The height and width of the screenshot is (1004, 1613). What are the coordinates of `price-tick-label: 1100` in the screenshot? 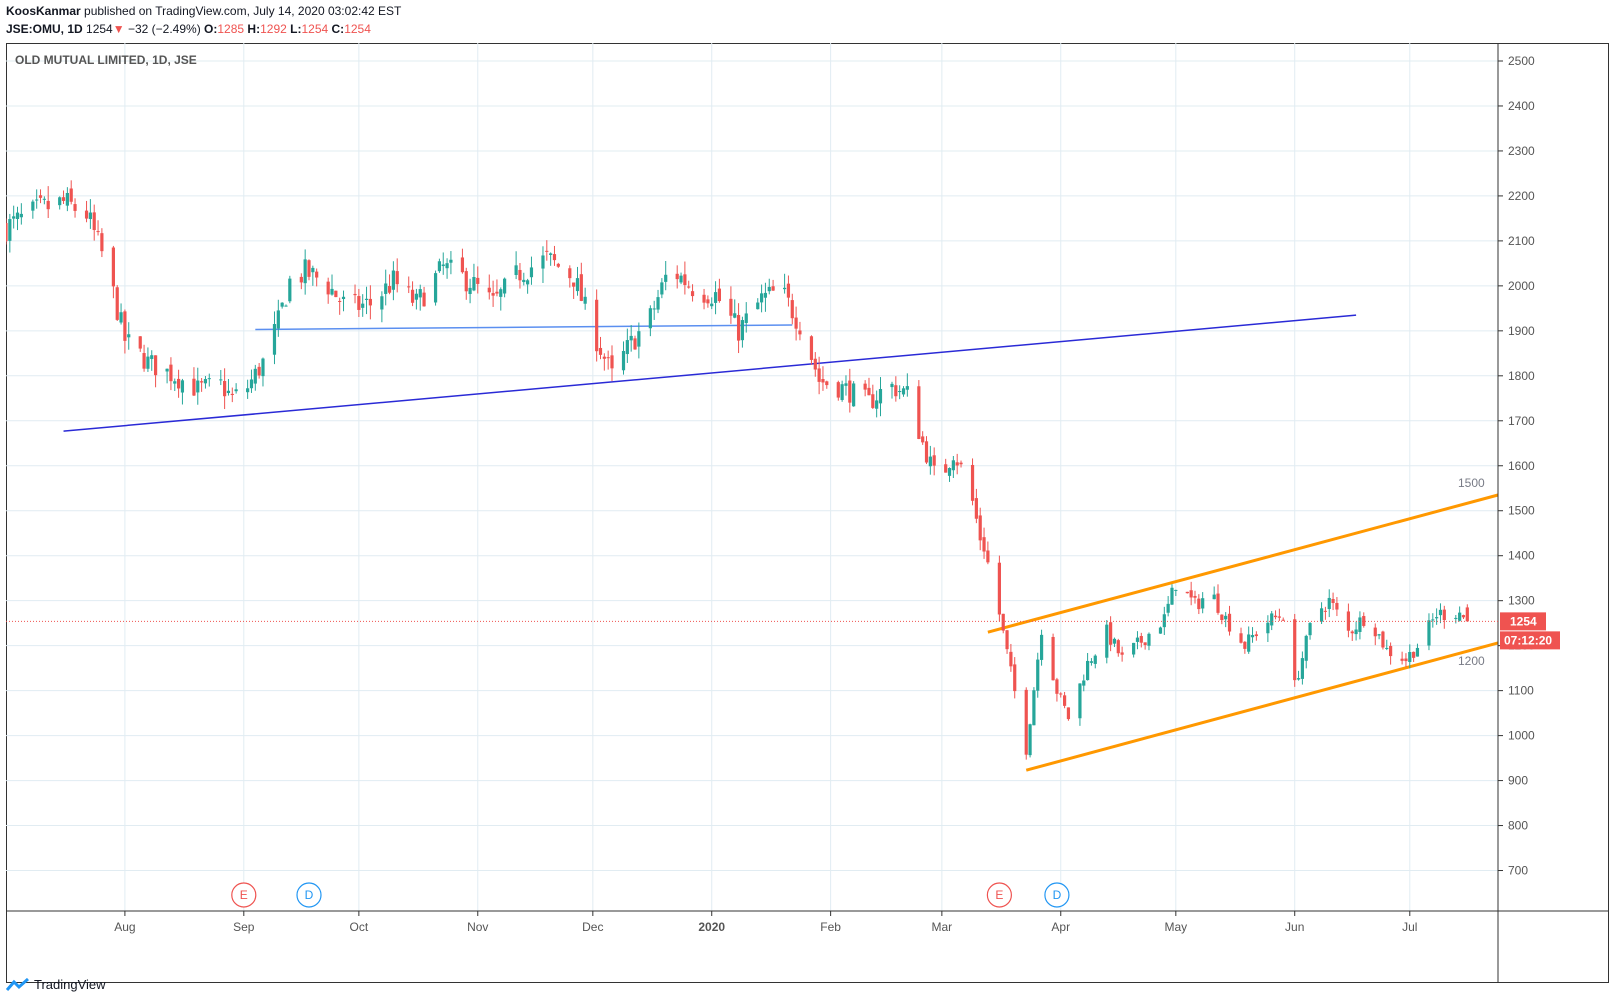 It's located at (1521, 691).